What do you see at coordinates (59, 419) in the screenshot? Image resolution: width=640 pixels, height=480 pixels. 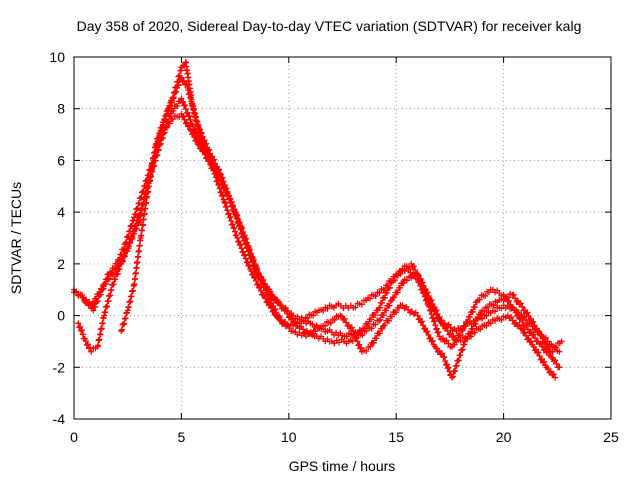 I see `y-tick-label: -4` at bounding box center [59, 419].